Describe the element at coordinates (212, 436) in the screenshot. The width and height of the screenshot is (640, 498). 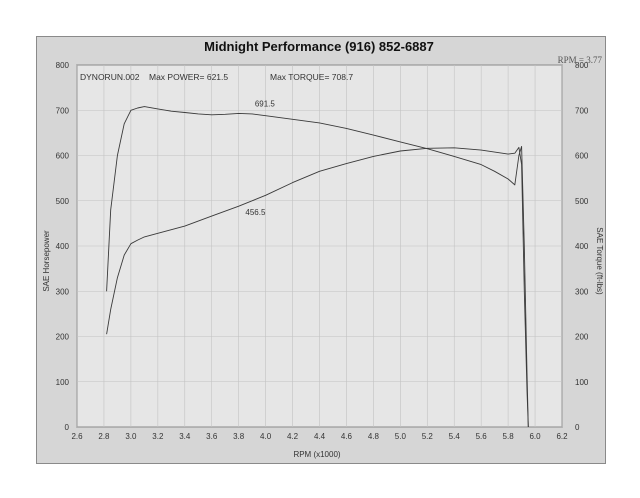
I see `x-tick-label: 3.6` at that location.